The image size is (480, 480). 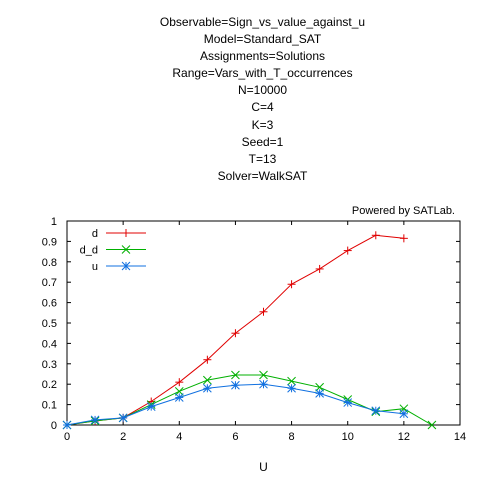 I want to click on title-line-t: T=13, so click(x=262, y=158).